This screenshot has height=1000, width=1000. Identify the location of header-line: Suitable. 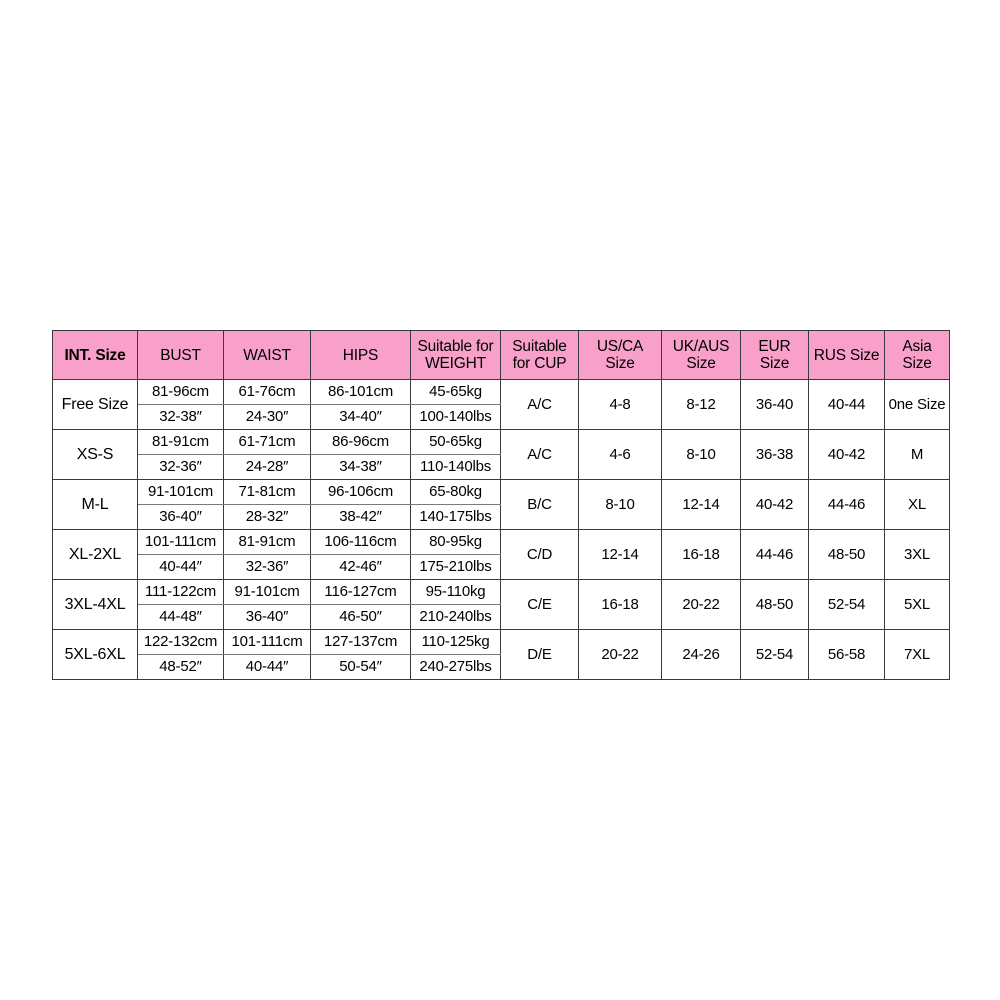
(539, 346).